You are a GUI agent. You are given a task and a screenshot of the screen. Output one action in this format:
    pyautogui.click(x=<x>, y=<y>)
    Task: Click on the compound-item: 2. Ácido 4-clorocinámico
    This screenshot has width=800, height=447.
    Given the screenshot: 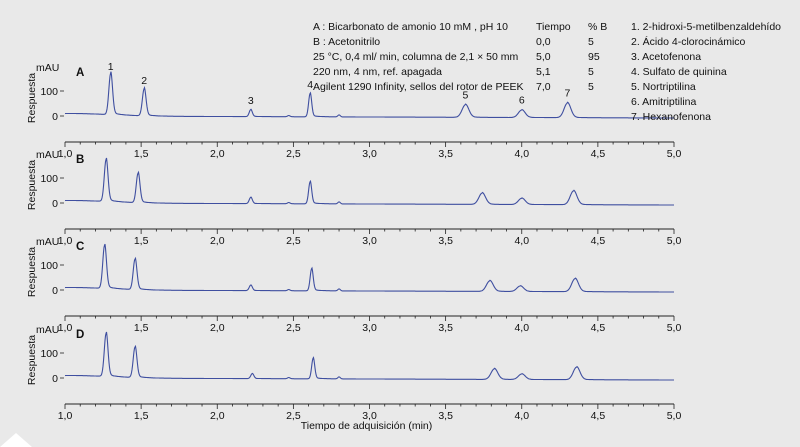 What is the action you would take?
    pyautogui.click(x=688, y=42)
    